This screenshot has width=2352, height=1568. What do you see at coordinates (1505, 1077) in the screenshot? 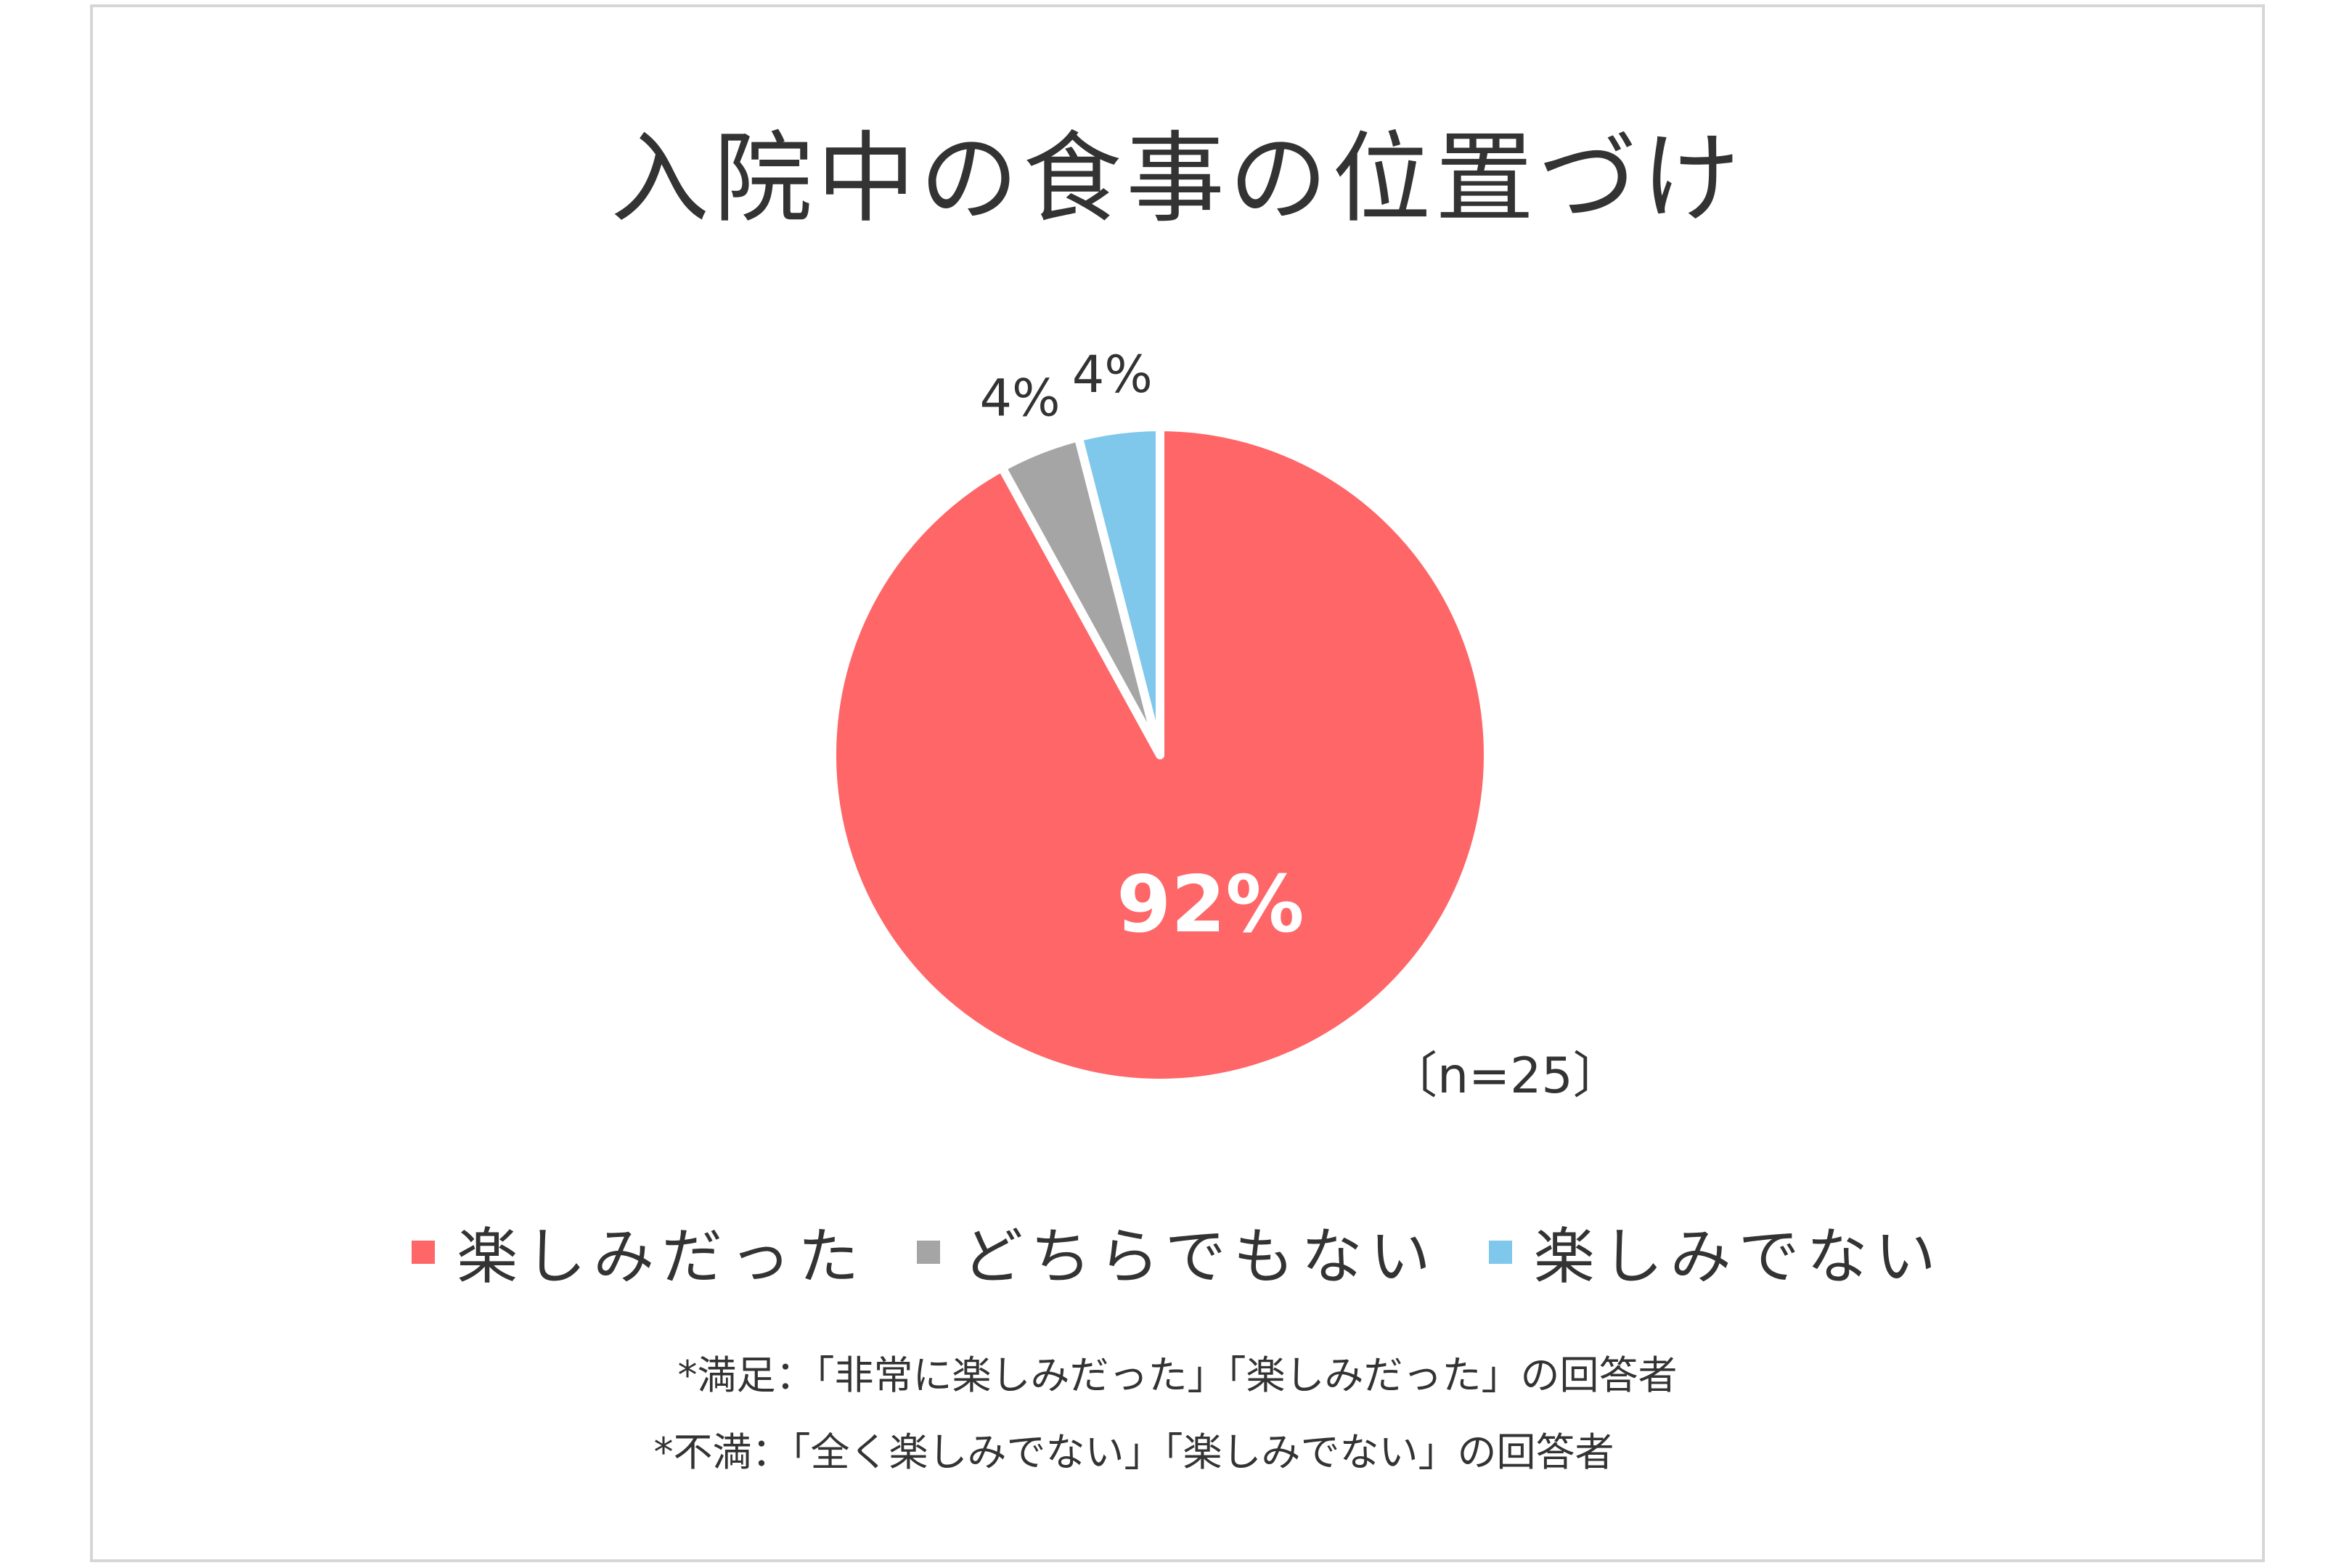
I see `sample-size-note: 〔n=25〕` at bounding box center [1505, 1077].